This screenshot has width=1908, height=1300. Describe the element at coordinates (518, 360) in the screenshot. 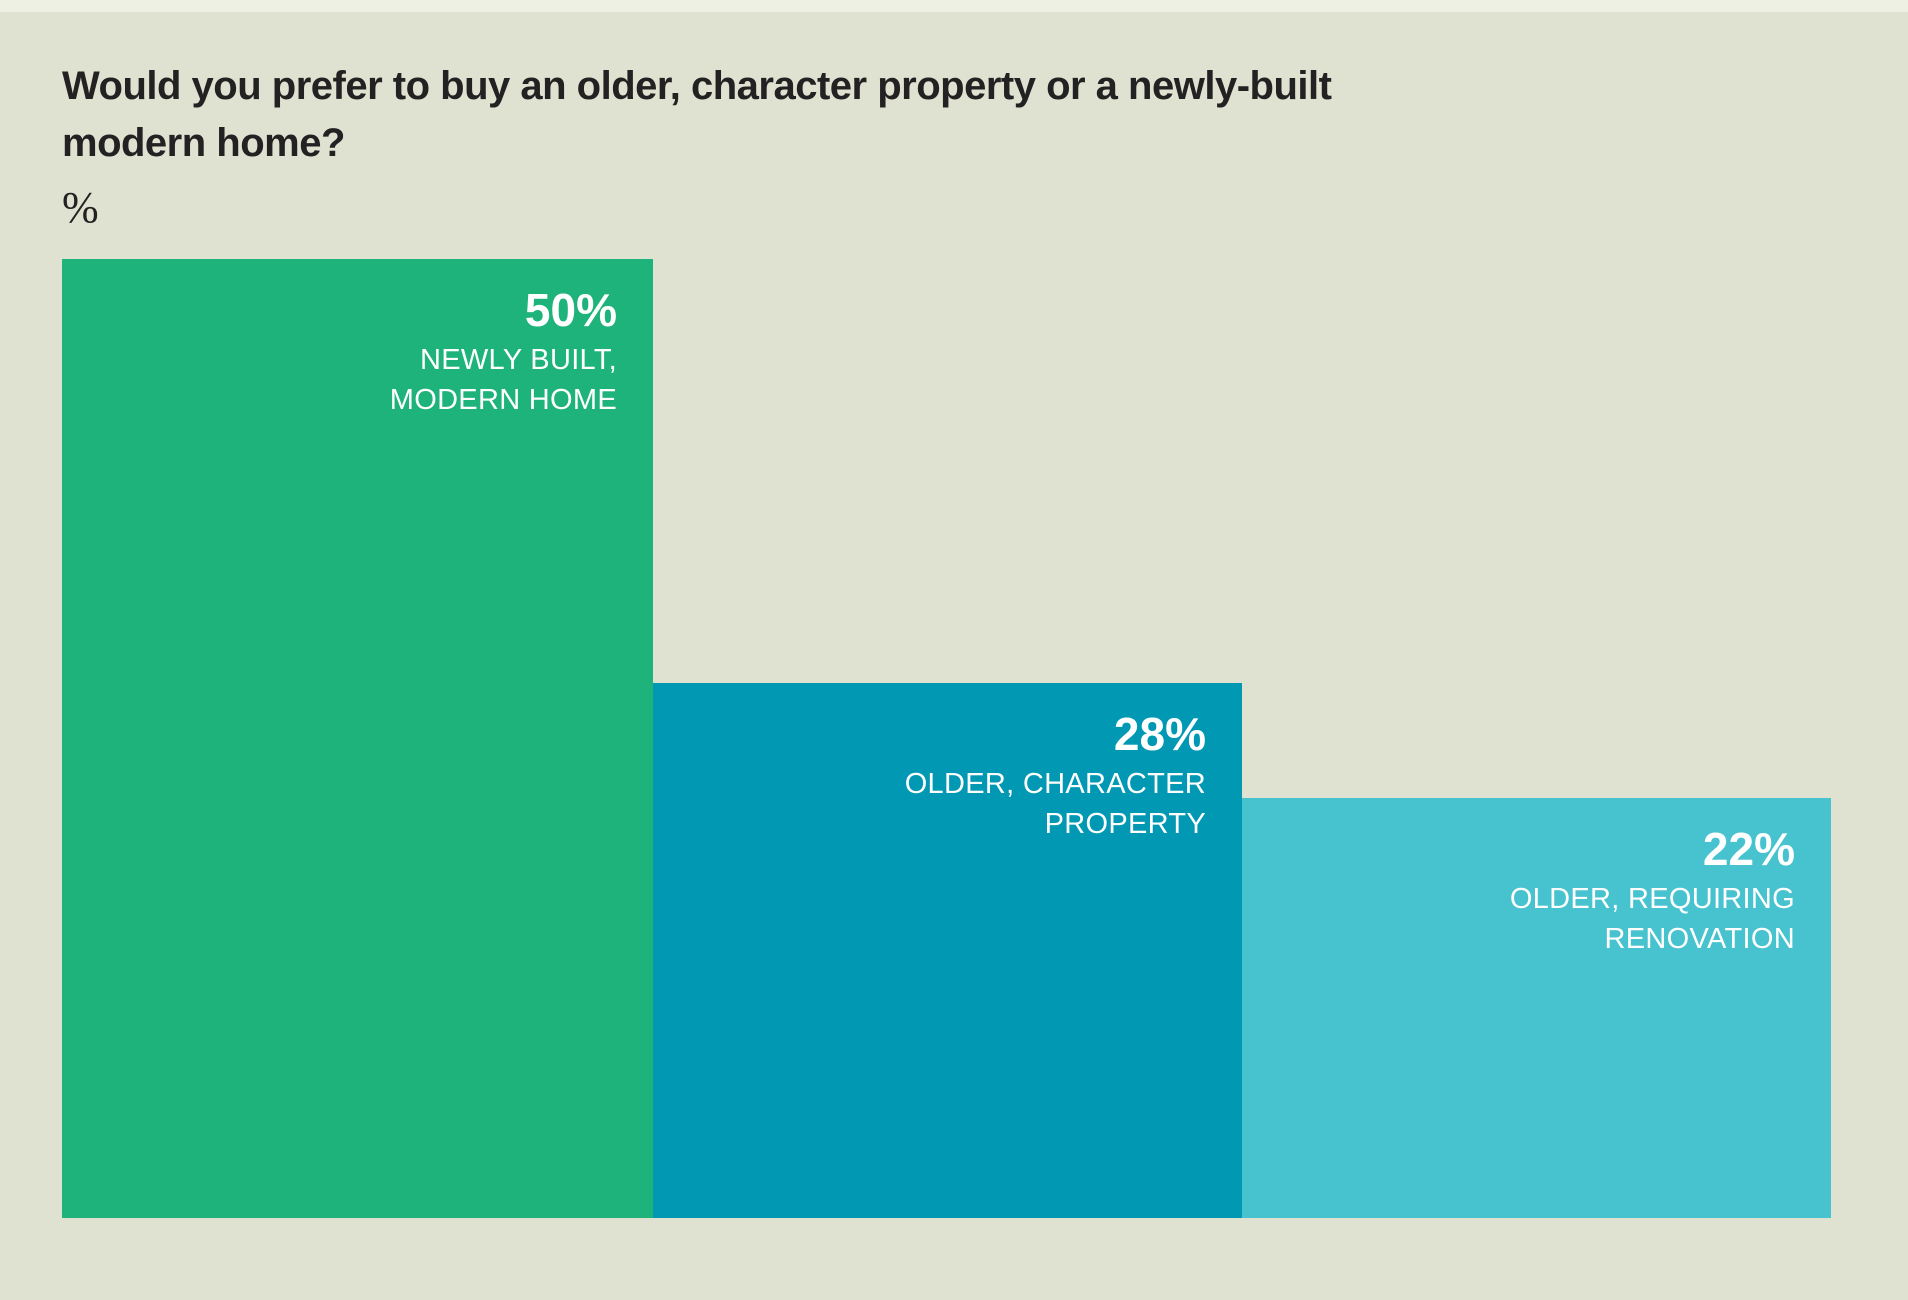

I see `bar-label-line: NEWLY BUILT,` at that location.